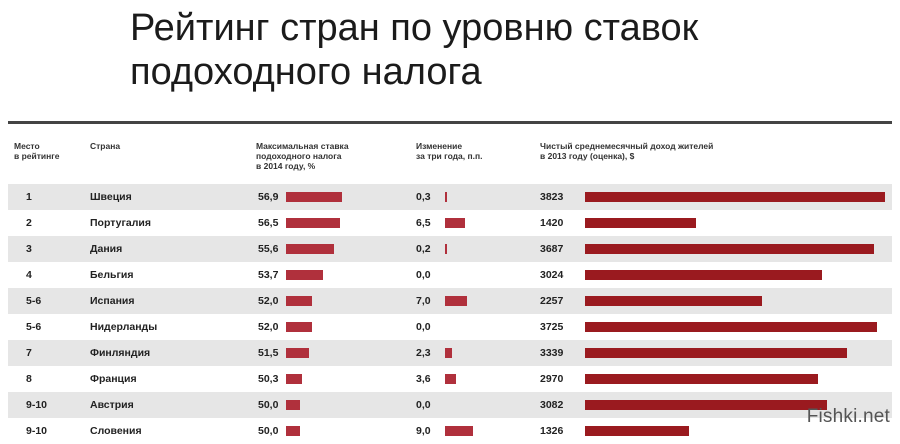 The image size is (900, 444). I want to click on country-cell: Испания, so click(112, 301).